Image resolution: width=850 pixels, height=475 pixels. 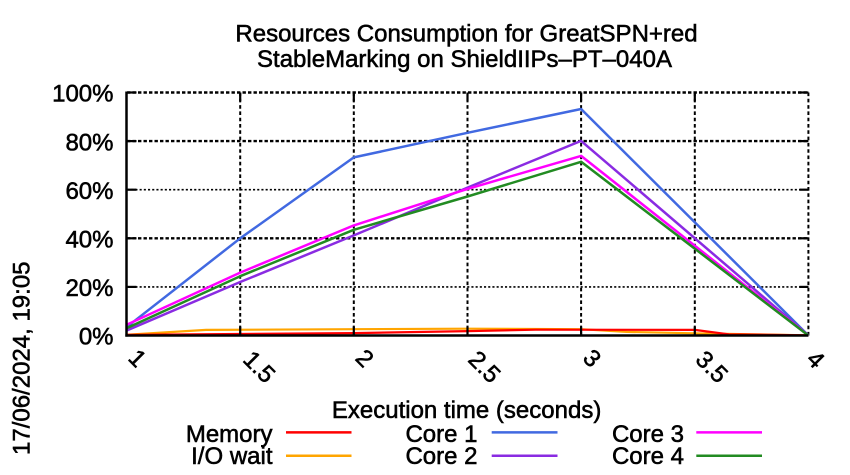 What do you see at coordinates (441, 456) in the screenshot?
I see `svg-text: Core 2` at bounding box center [441, 456].